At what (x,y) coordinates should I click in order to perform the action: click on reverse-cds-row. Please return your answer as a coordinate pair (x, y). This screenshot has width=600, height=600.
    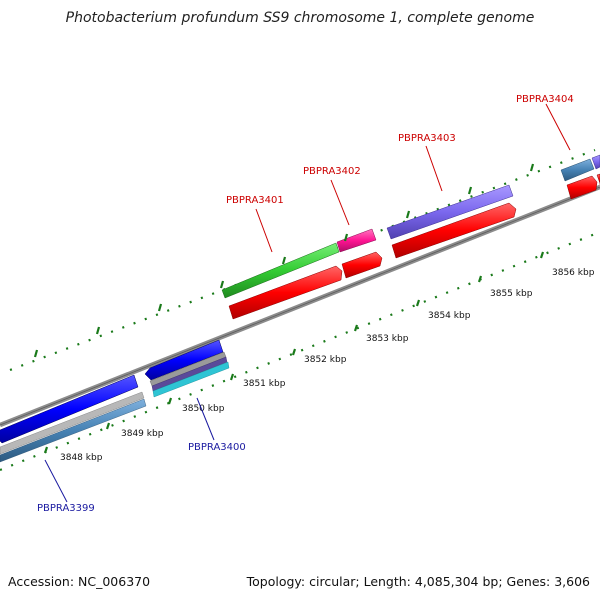
    Looking at the image, I should click on (112, 391).